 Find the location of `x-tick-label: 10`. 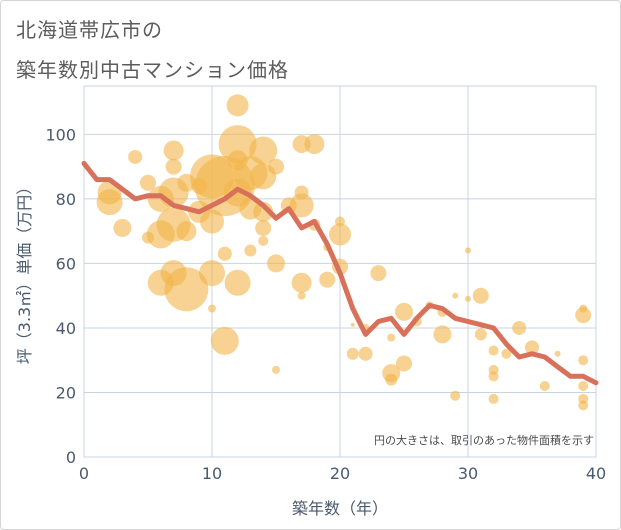

x-tick-label: 10 is located at coordinates (212, 473).